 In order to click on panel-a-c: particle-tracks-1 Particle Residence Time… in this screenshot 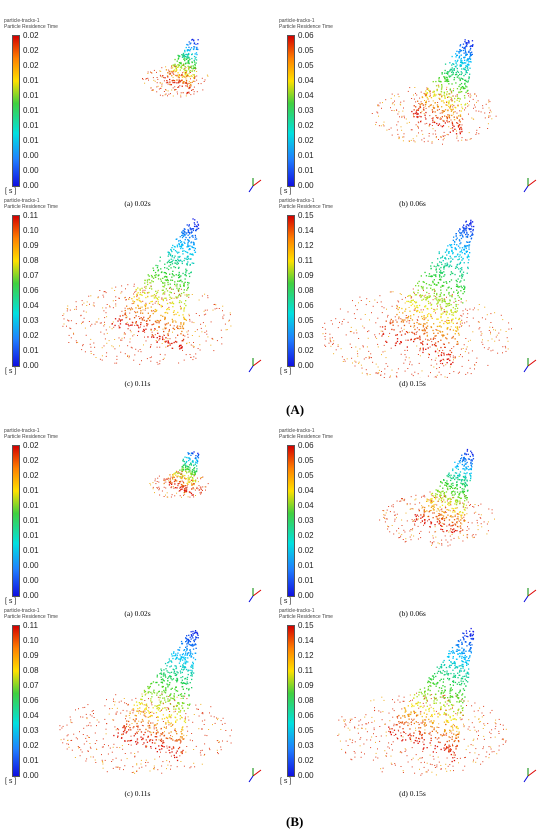, I will do `click(137, 294)`.